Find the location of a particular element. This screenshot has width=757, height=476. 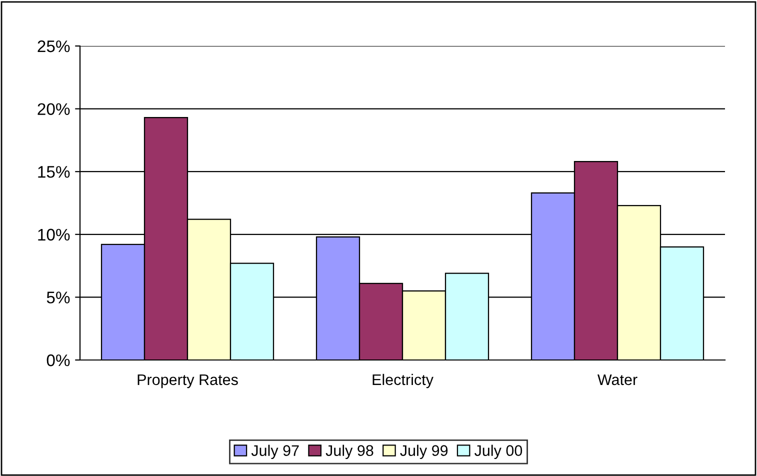

legend-label: July 00 is located at coordinates (498, 452).